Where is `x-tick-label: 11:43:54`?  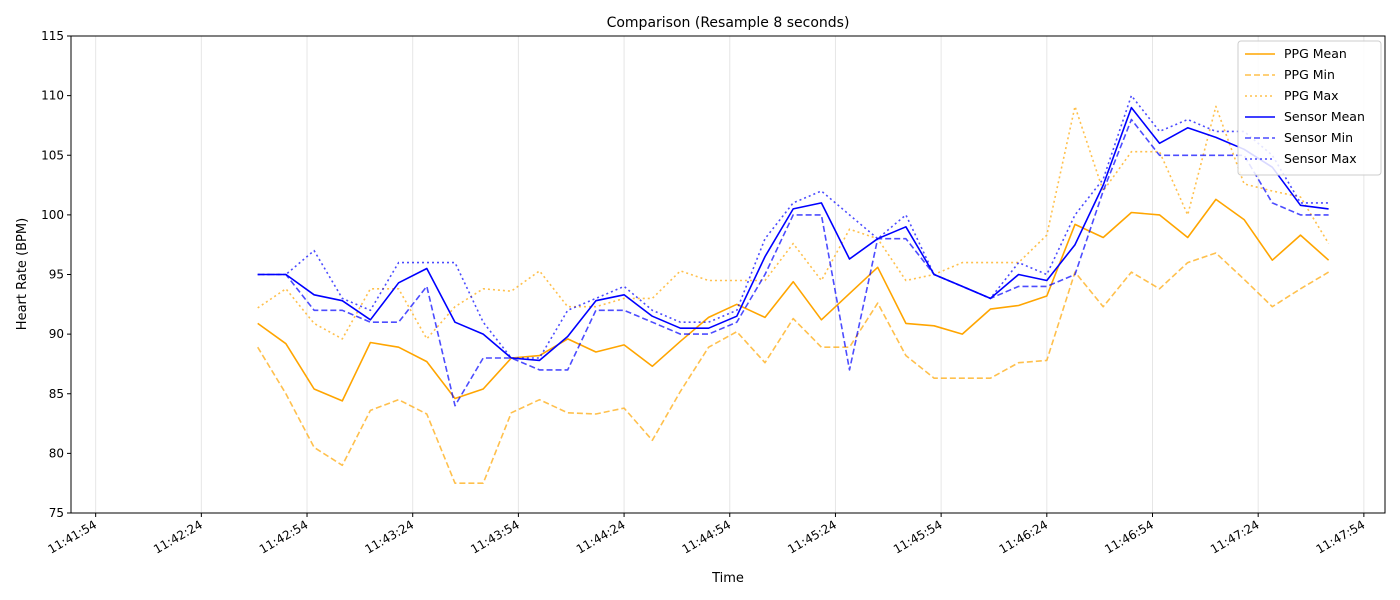
x-tick-label: 11:43:54 is located at coordinates (495, 536).